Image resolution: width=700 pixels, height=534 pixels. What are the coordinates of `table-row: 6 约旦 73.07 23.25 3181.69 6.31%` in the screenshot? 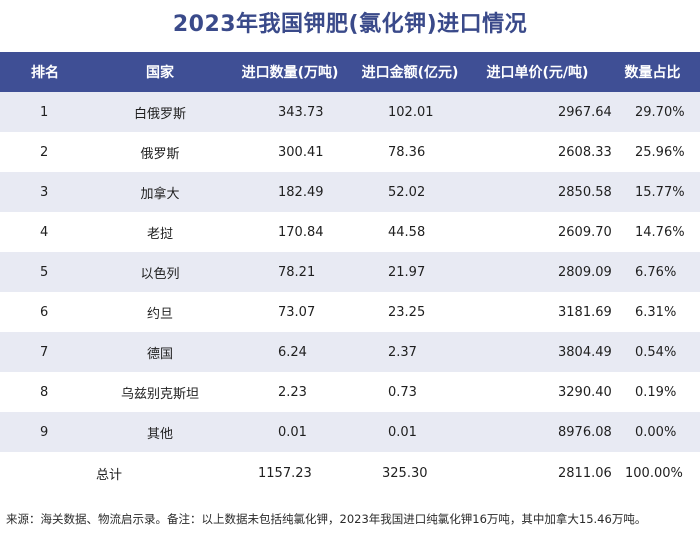 It's located at (350, 312).